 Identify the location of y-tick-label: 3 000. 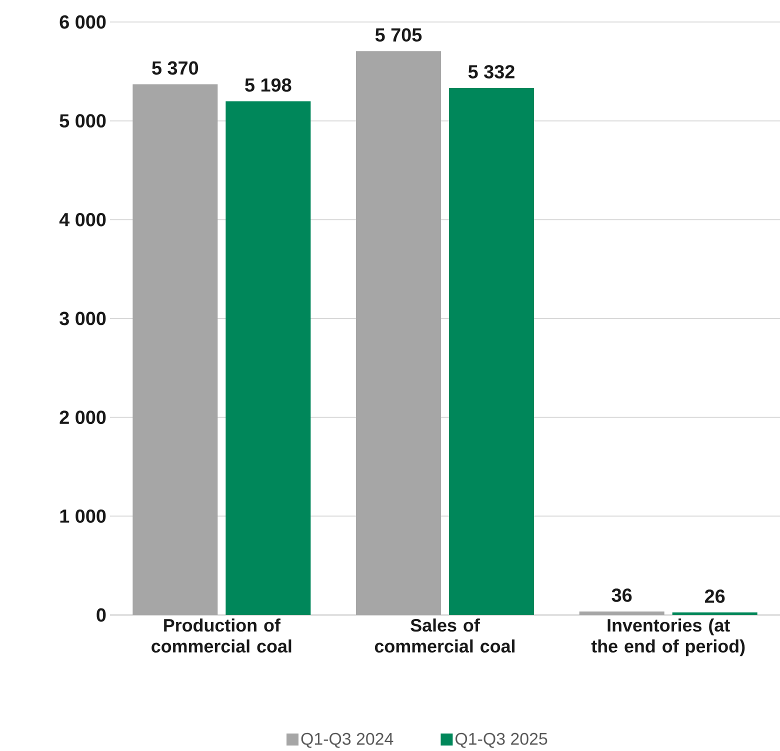
(83, 319).